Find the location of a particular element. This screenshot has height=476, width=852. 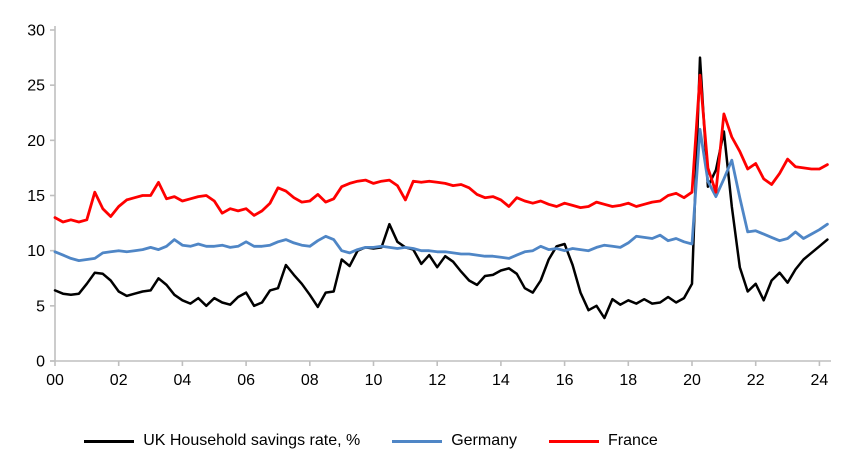

y-tick-label: 20 is located at coordinates (36, 141).